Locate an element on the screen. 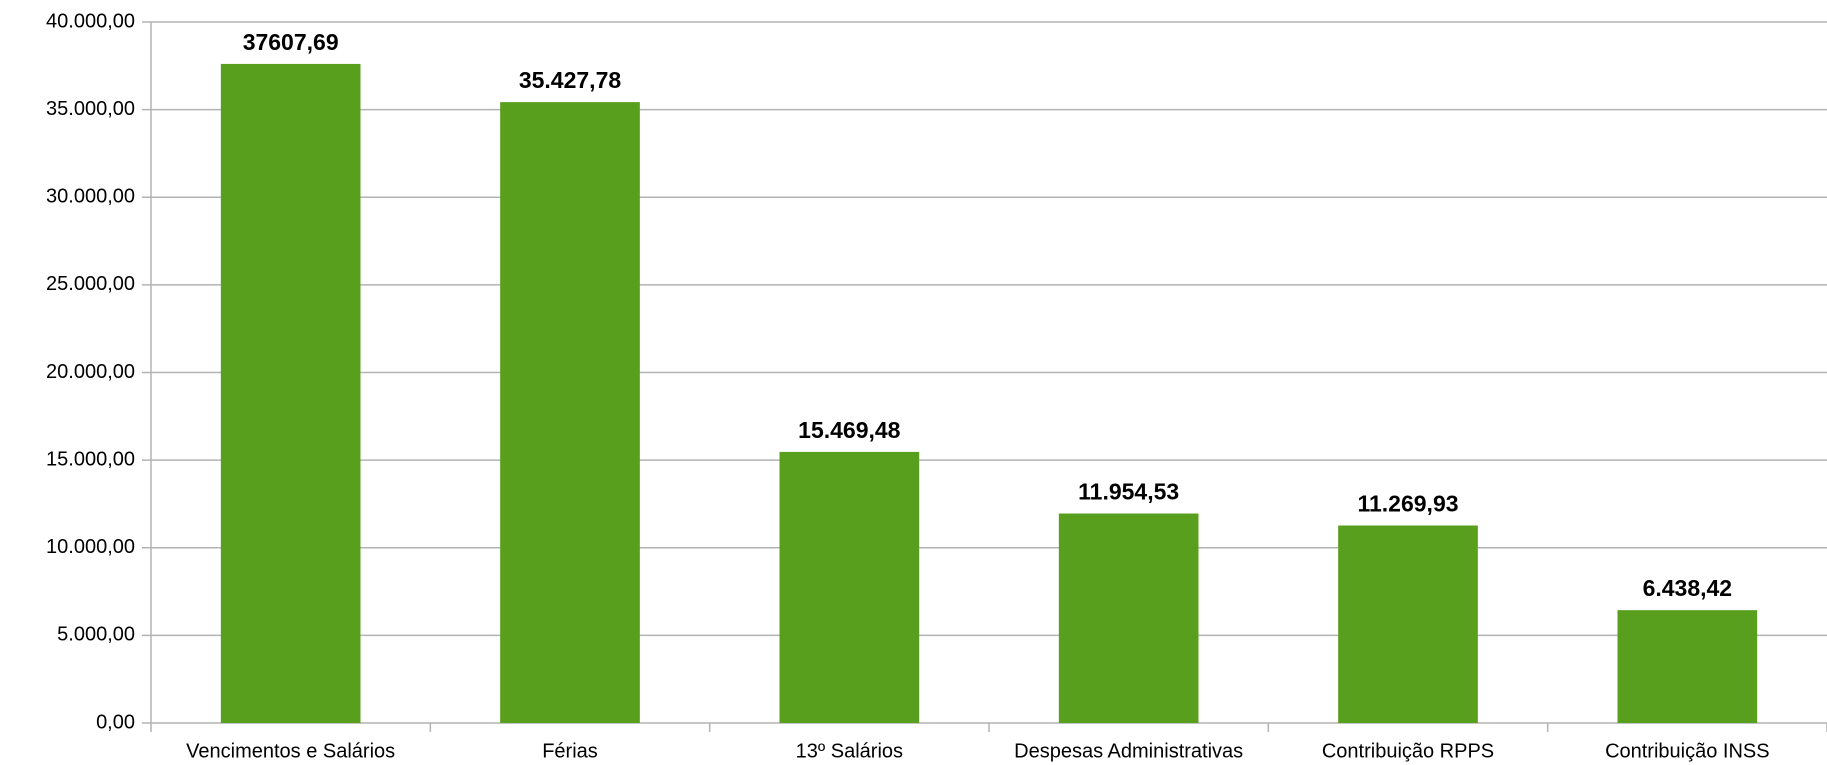  value-label: 15.469,48 is located at coordinates (849, 430).